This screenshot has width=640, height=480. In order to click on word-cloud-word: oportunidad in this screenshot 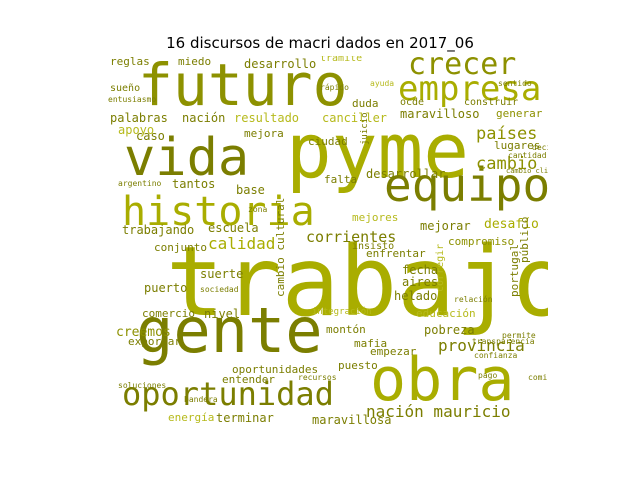, I will do `click(228, 394)`.